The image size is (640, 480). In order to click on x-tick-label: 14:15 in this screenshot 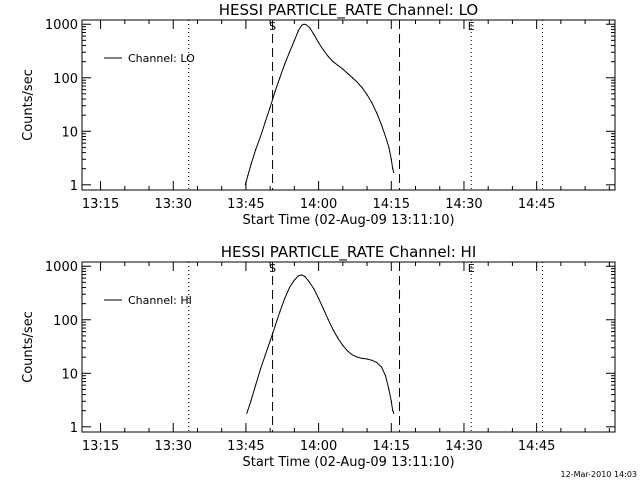, I will do `click(391, 204)`.